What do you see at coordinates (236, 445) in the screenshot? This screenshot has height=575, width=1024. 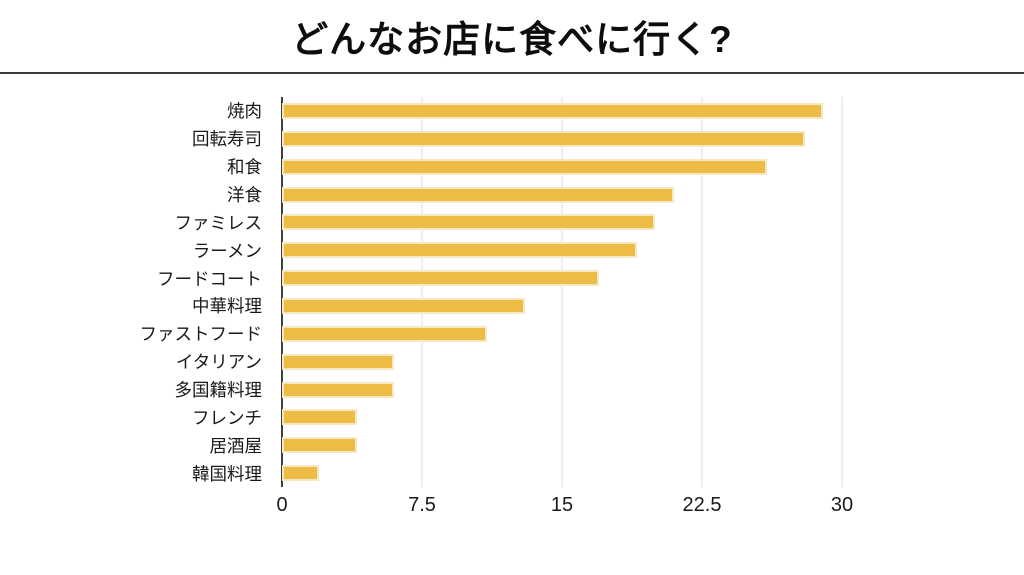 I see `category-label: 居酒屋` at bounding box center [236, 445].